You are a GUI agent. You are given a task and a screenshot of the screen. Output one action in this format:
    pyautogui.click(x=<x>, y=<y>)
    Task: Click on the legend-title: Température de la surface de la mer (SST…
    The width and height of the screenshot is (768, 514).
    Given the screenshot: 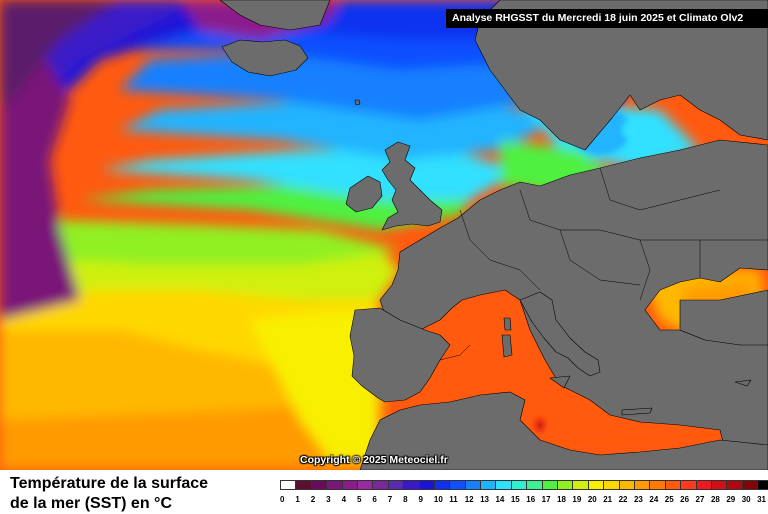 What is the action you would take?
    pyautogui.click(x=140, y=494)
    